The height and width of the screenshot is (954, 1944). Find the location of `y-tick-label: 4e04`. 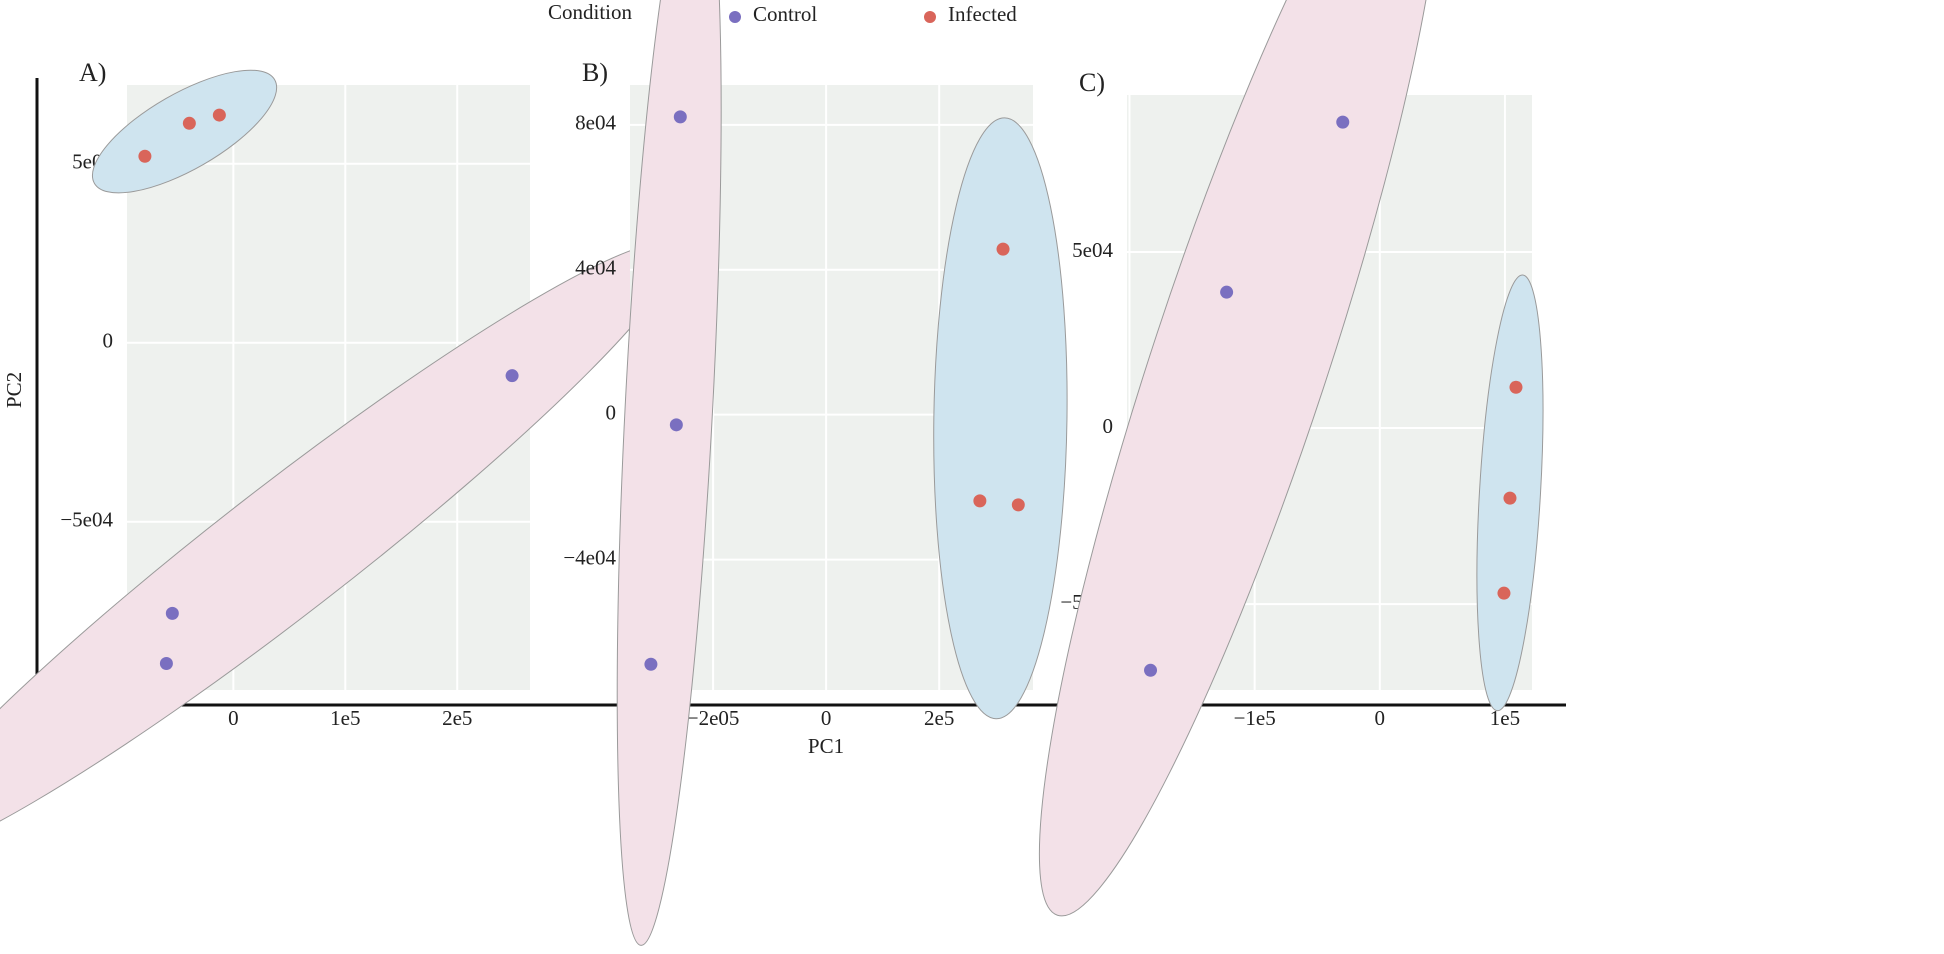

y-tick-label: 4e04 is located at coordinates (595, 268).